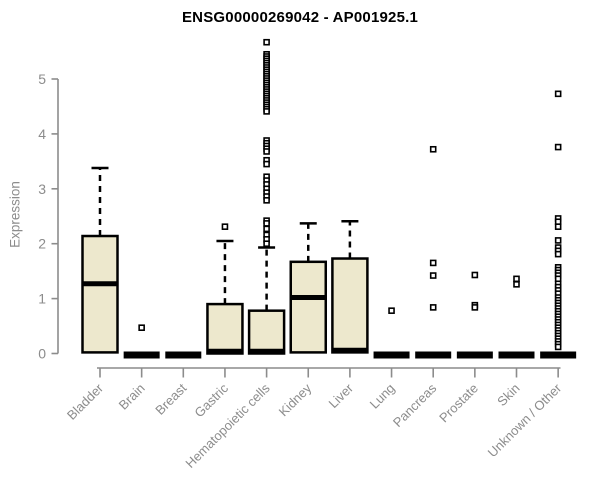  I want to click on collapsed-box-lung, so click(391, 355).